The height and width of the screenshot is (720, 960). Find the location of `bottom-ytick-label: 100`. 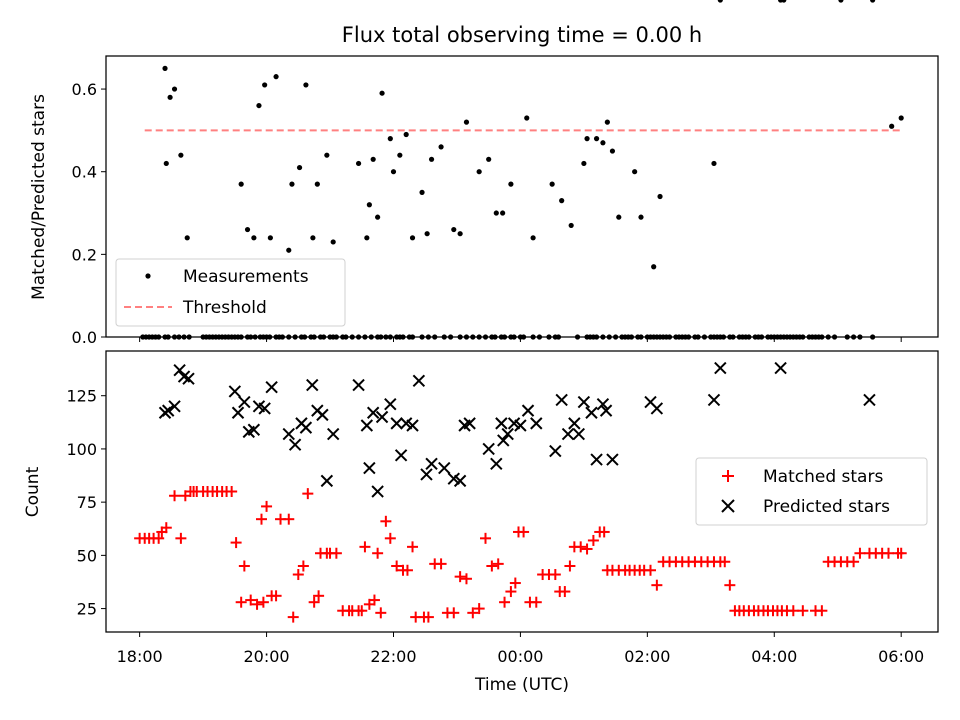

bottom-ytick-label: 100 is located at coordinates (81, 449).